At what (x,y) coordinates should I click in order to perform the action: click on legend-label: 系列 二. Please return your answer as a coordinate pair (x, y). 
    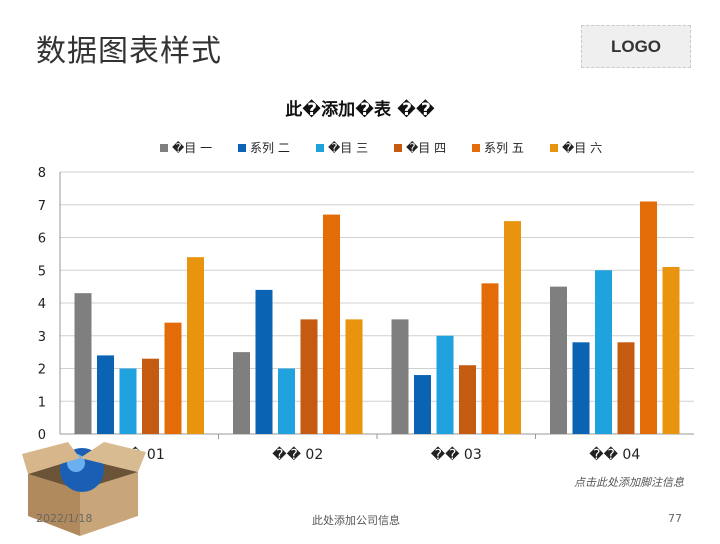
    Looking at the image, I should click on (270, 148).